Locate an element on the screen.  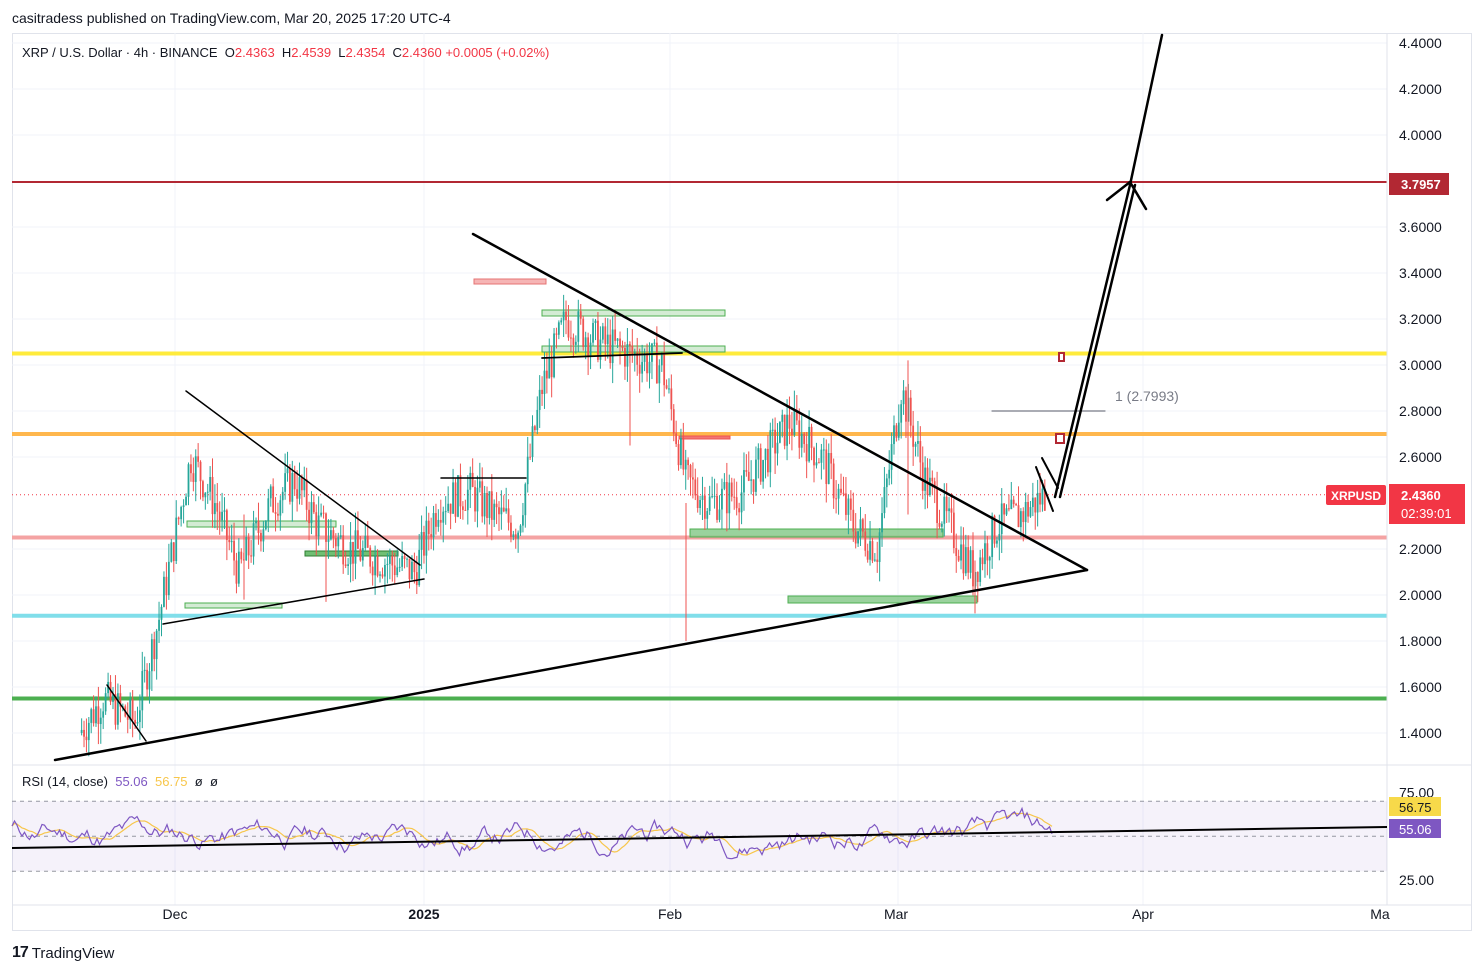
rsi-tick-label: 25.00 is located at coordinates (1416, 880).